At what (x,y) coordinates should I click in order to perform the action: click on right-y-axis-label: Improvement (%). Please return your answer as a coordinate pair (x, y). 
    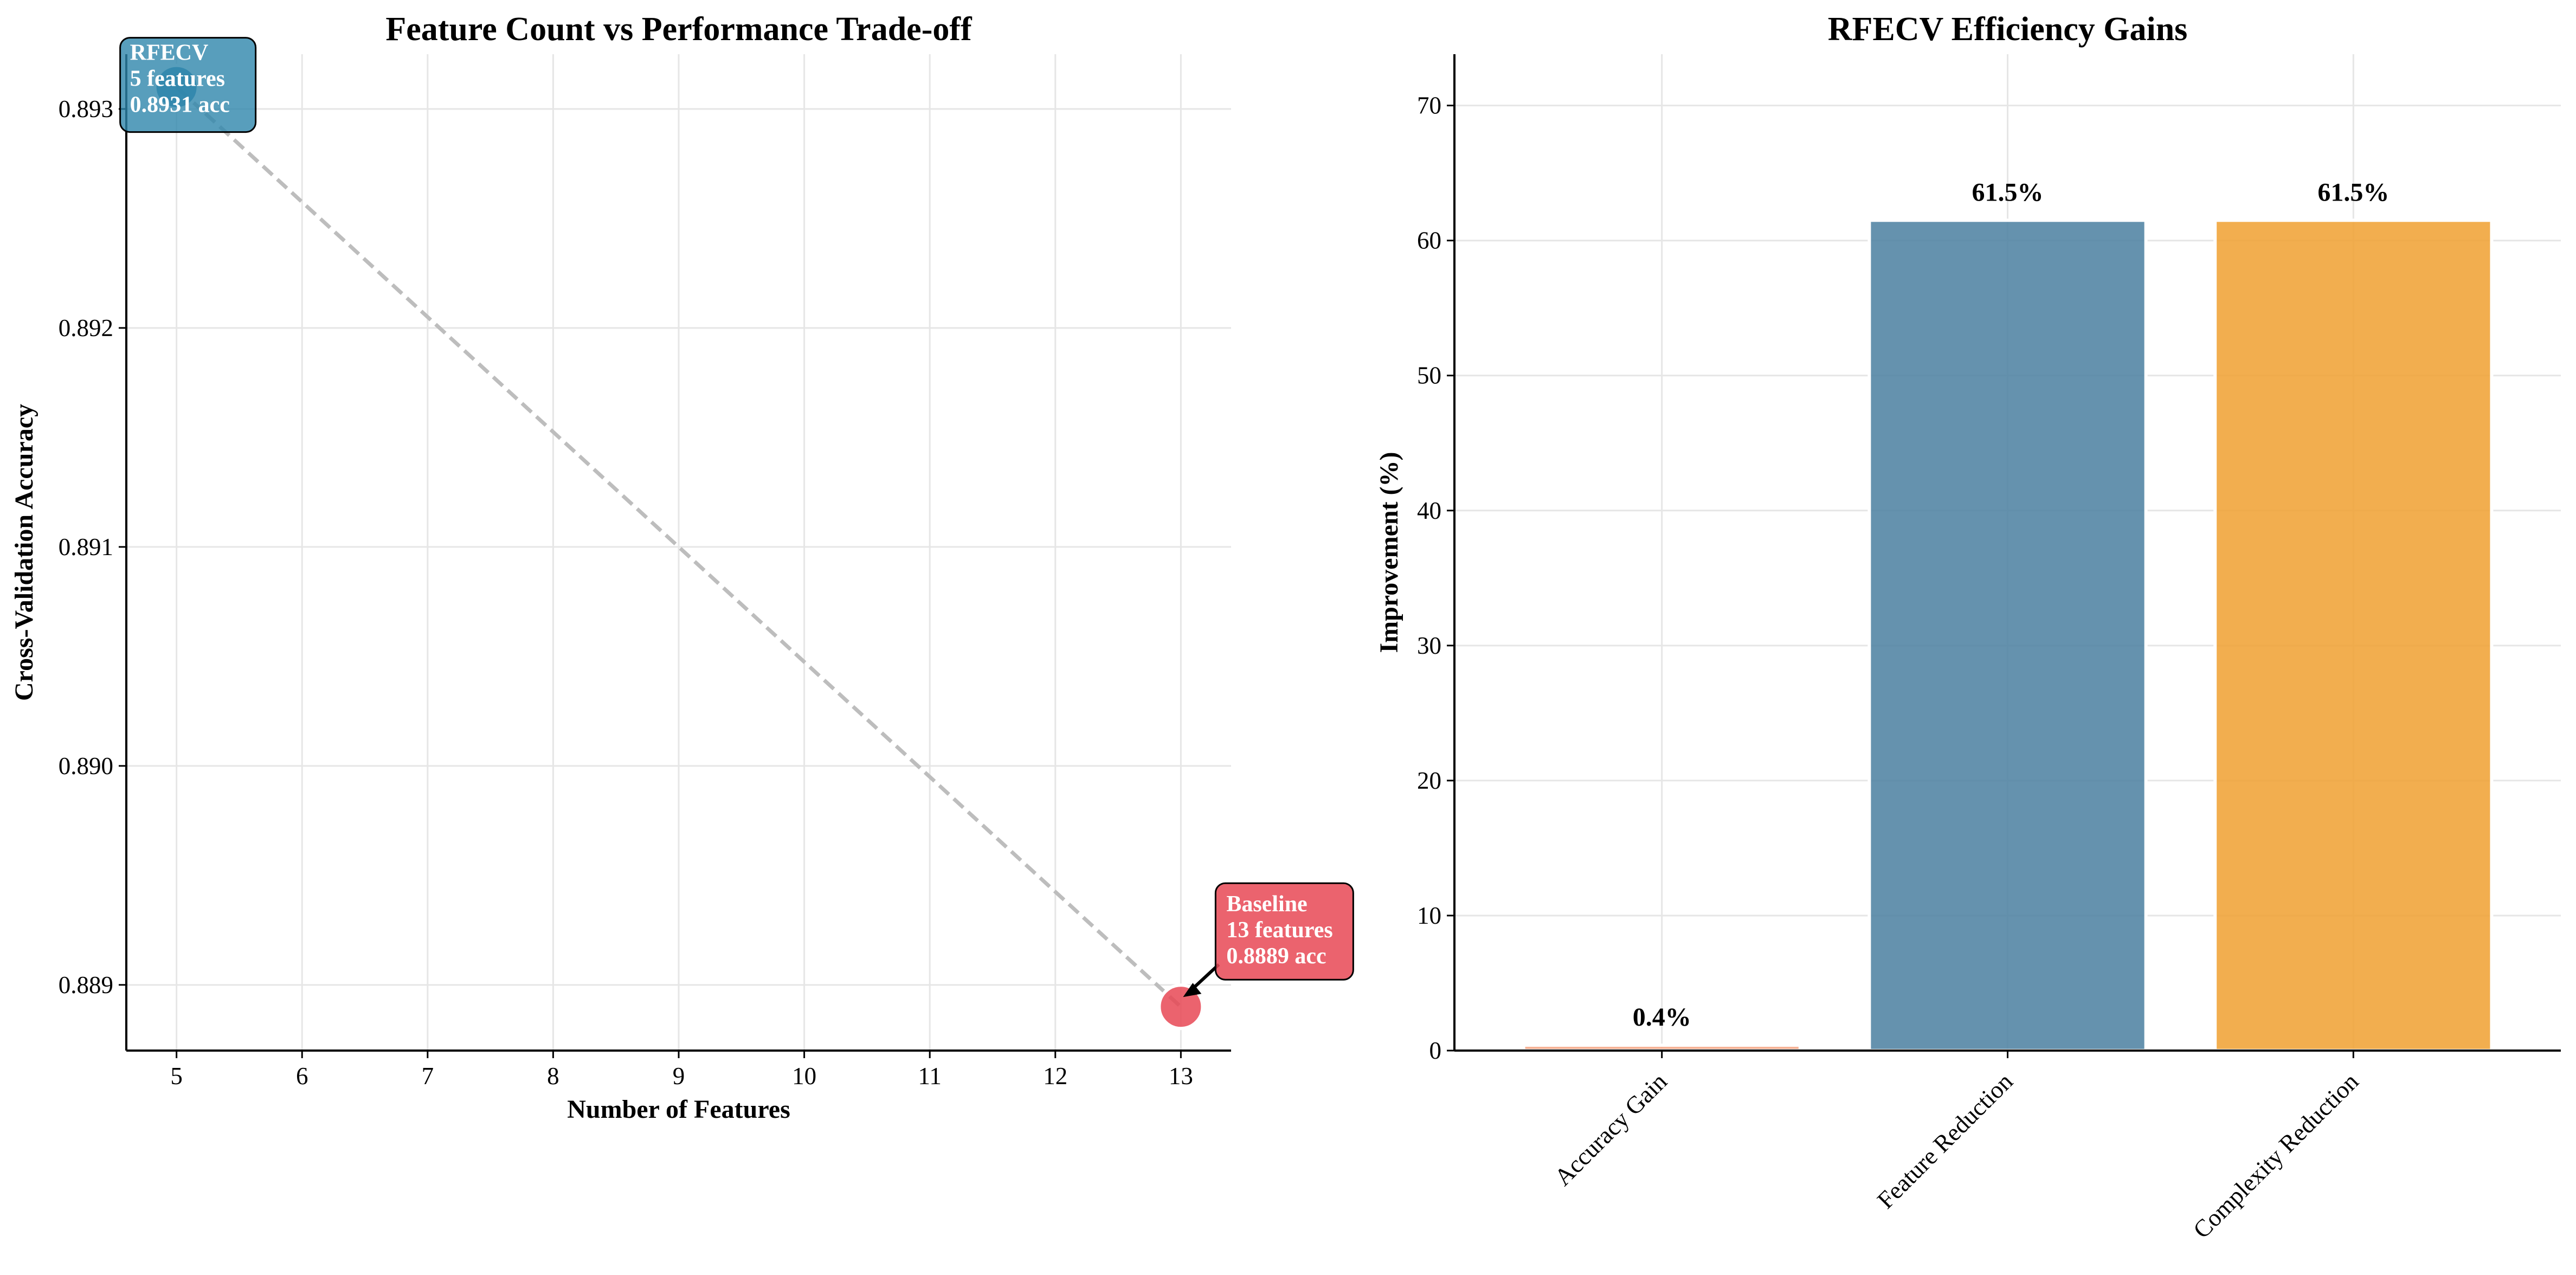
    Looking at the image, I should click on (1389, 552).